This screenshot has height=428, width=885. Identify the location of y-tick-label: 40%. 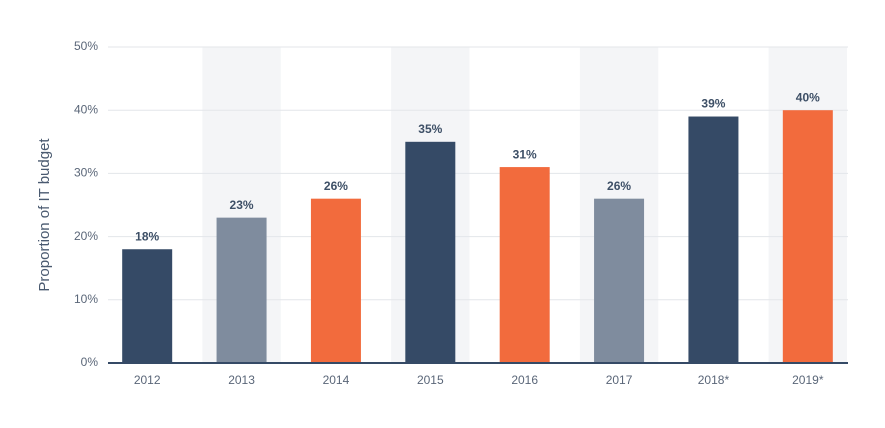
(86, 109).